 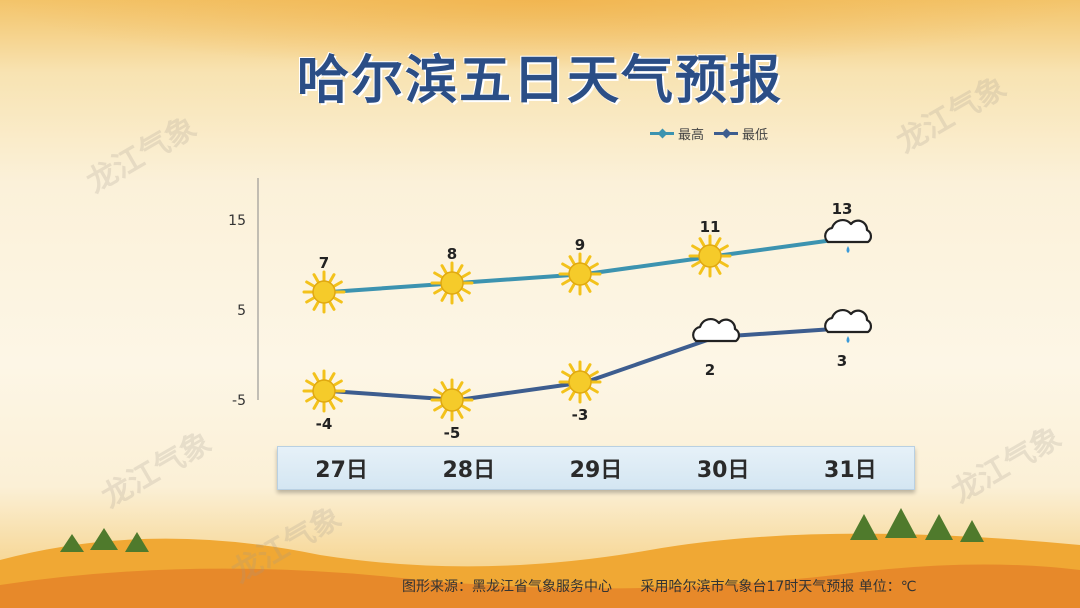 I want to click on y-tick-label: 5, so click(x=241, y=311).